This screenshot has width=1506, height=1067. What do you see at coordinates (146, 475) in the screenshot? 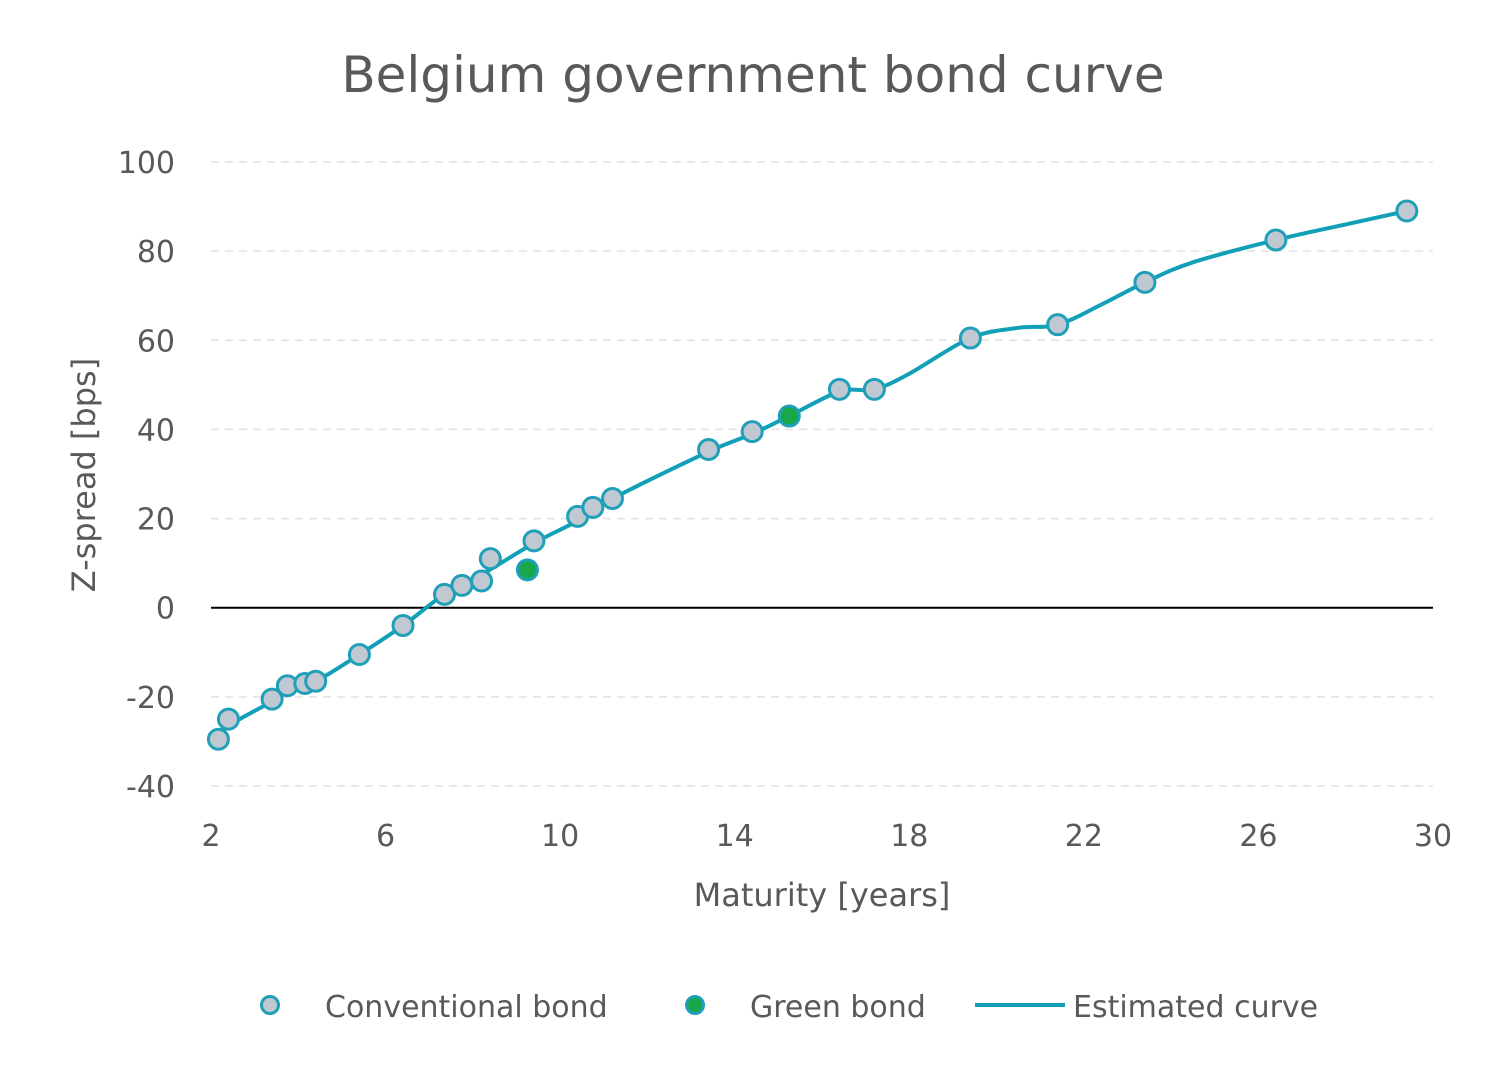
I see `y-axis-ticks: 100 80 60 40 20 0 -20 -40` at bounding box center [146, 475].